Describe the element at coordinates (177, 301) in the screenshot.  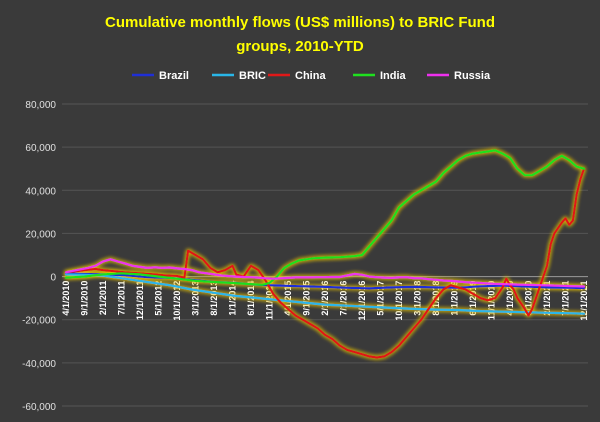
I see `x-tick-label: 10/1/2012` at that location.